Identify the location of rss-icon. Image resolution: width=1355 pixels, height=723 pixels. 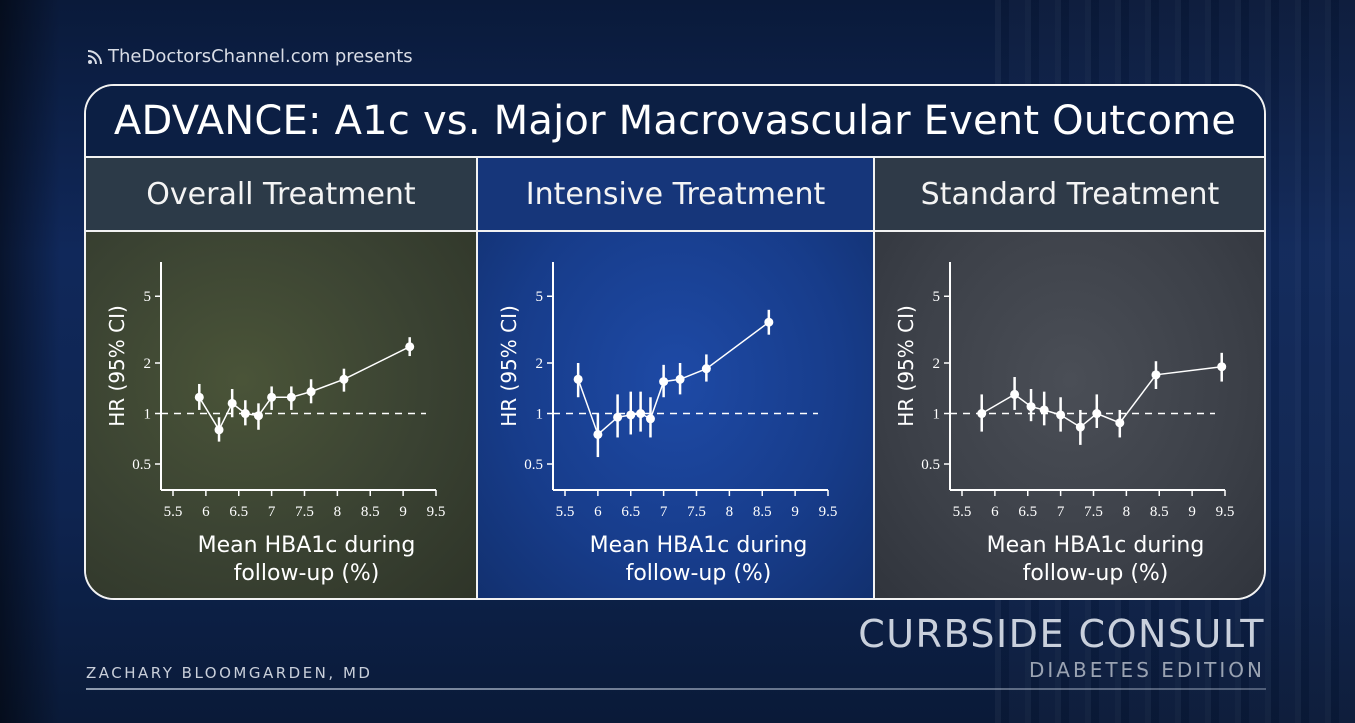
(94, 56).